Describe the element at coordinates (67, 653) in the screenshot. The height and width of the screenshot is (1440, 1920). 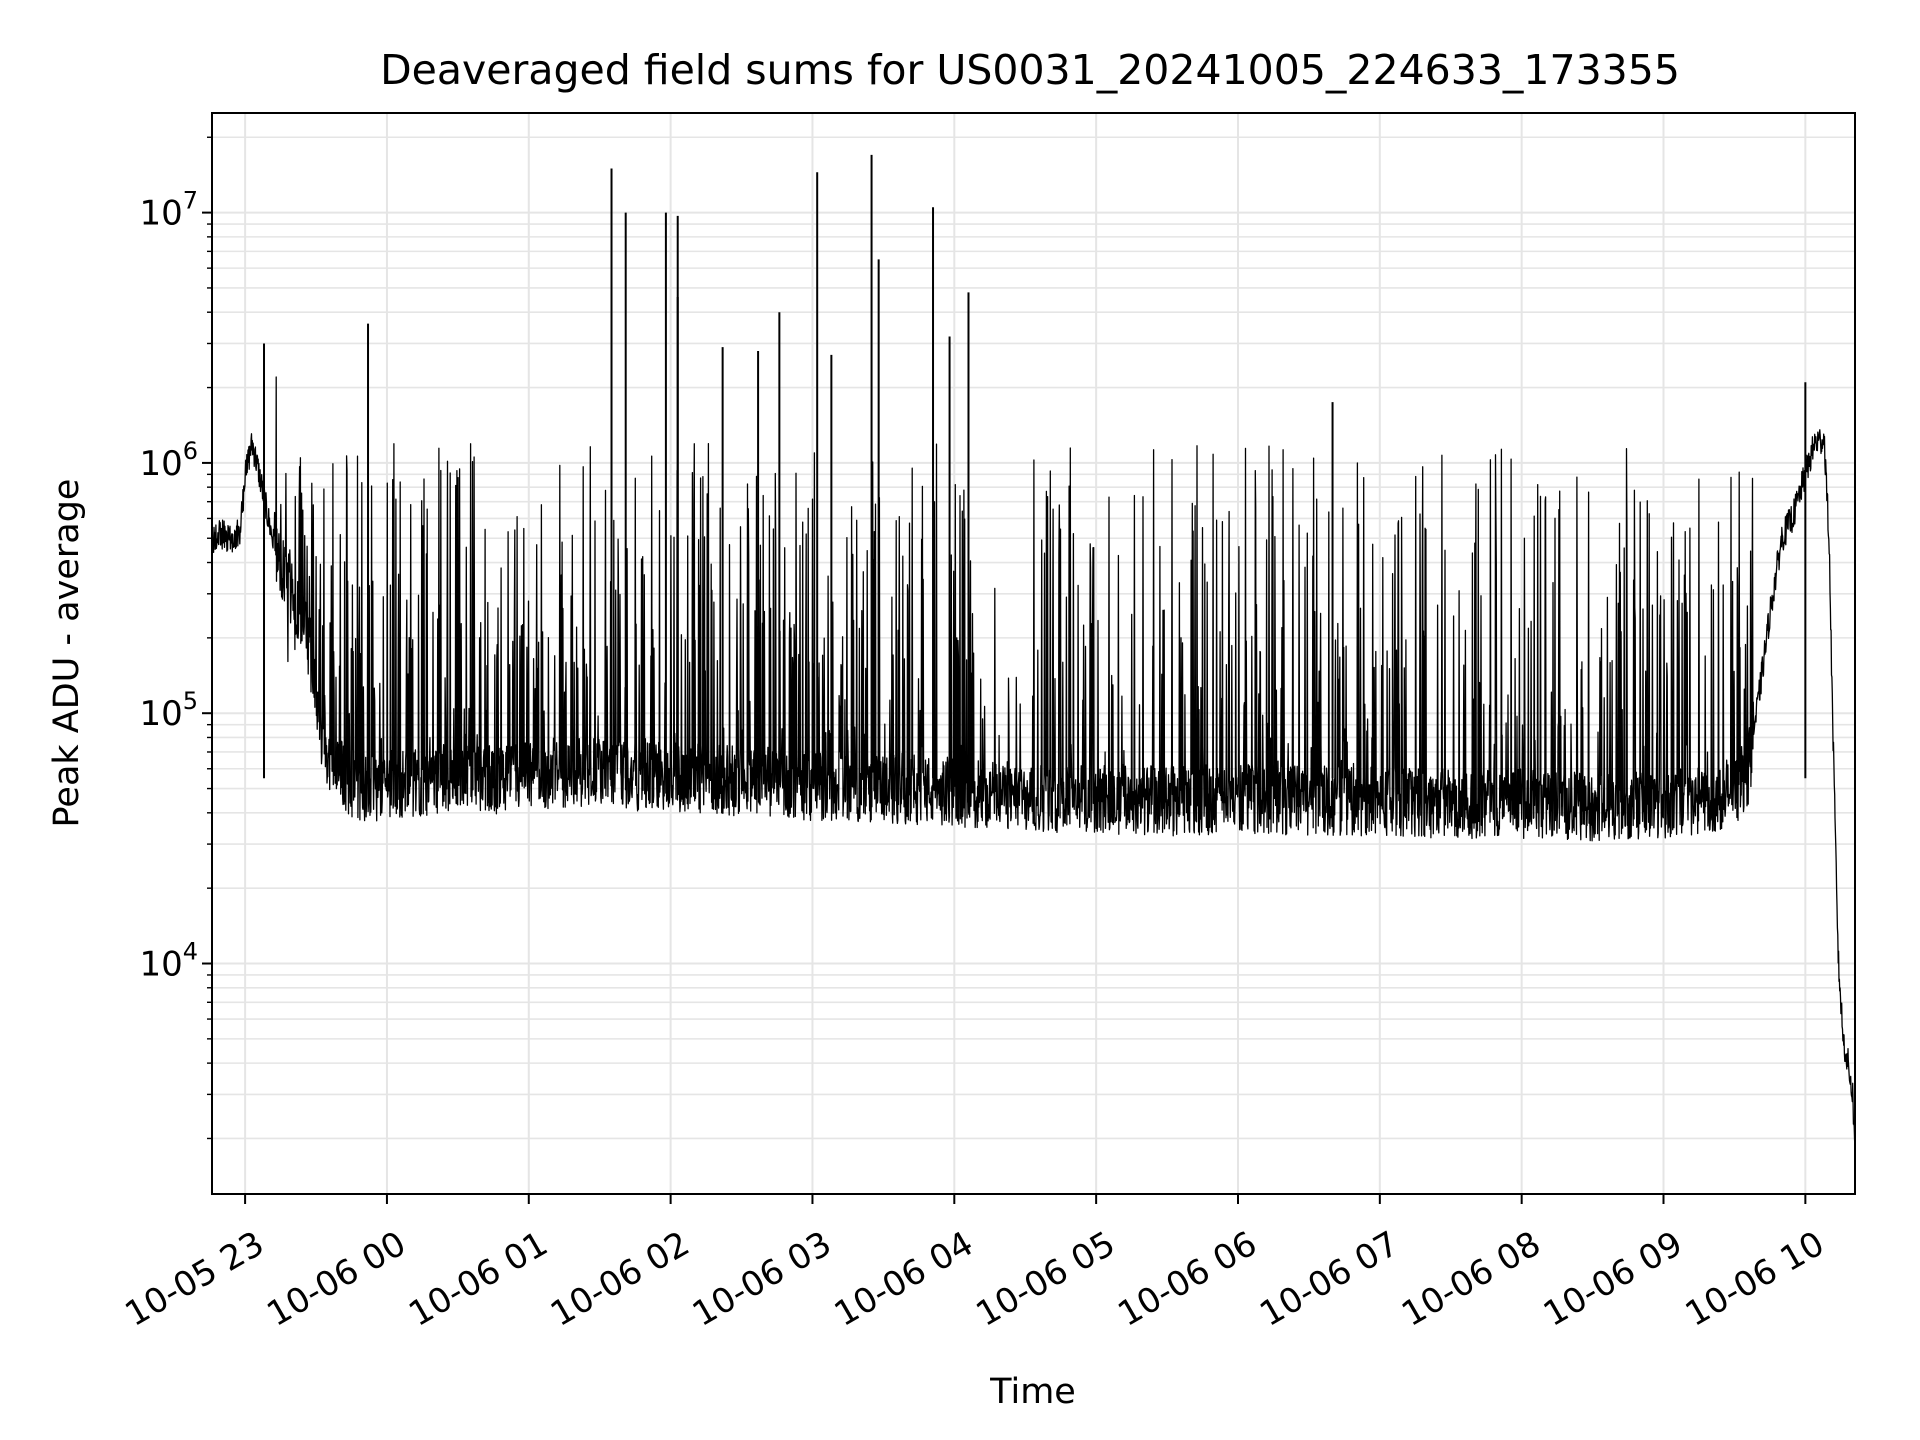
I see `y-axis-label: Peak ADU - average` at that location.